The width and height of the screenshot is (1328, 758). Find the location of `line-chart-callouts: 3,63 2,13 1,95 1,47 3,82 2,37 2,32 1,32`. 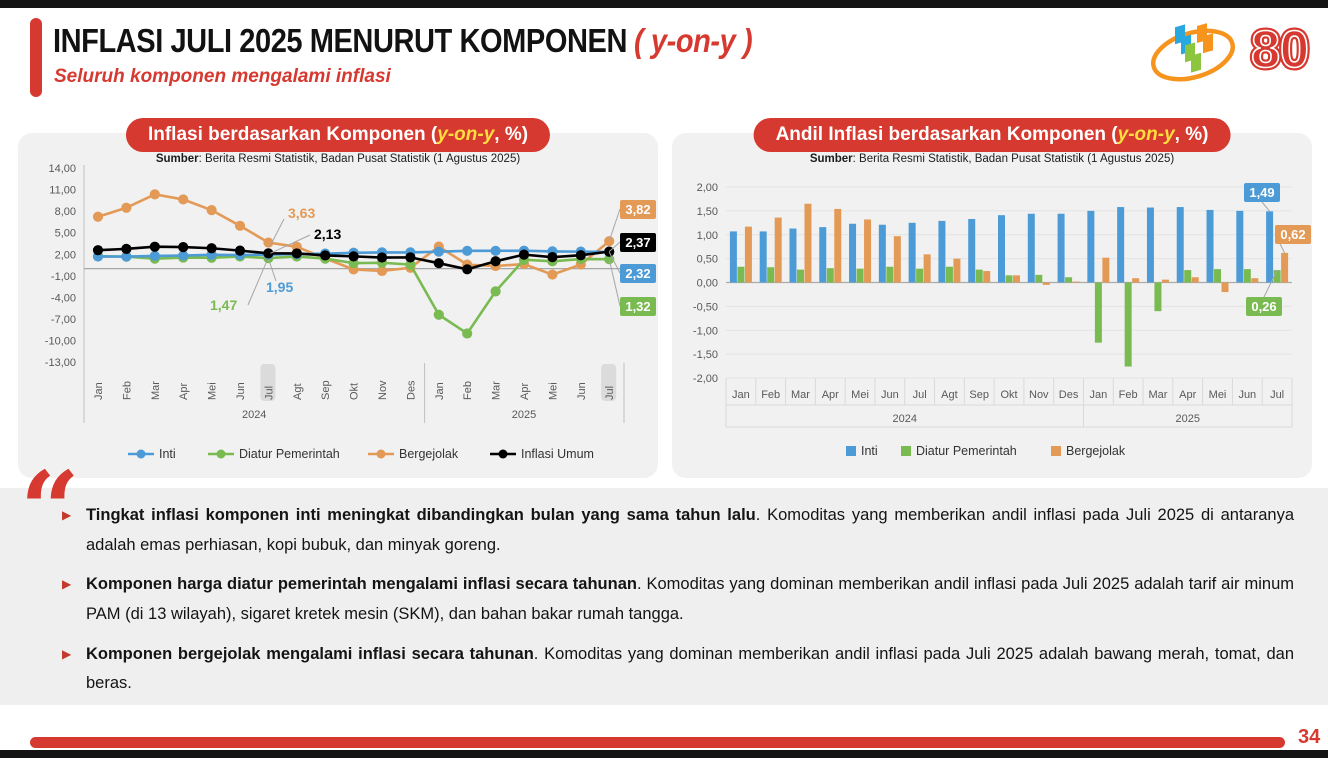

line-chart-callouts: 3,63 2,13 1,95 1,47 3,82 2,37 2,32 1,32 is located at coordinates (433, 258).